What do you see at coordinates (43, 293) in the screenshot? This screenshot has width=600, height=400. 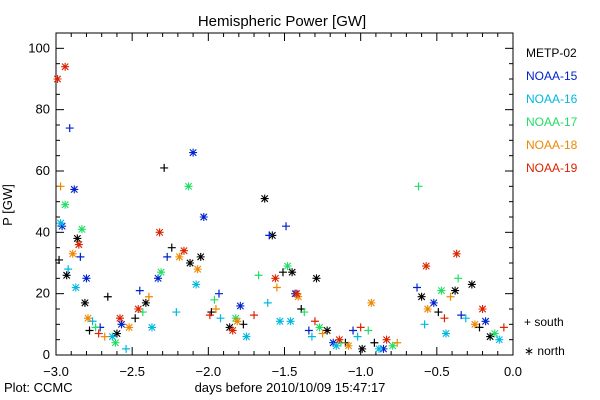 I see `y-tick-label: 20` at bounding box center [43, 293].